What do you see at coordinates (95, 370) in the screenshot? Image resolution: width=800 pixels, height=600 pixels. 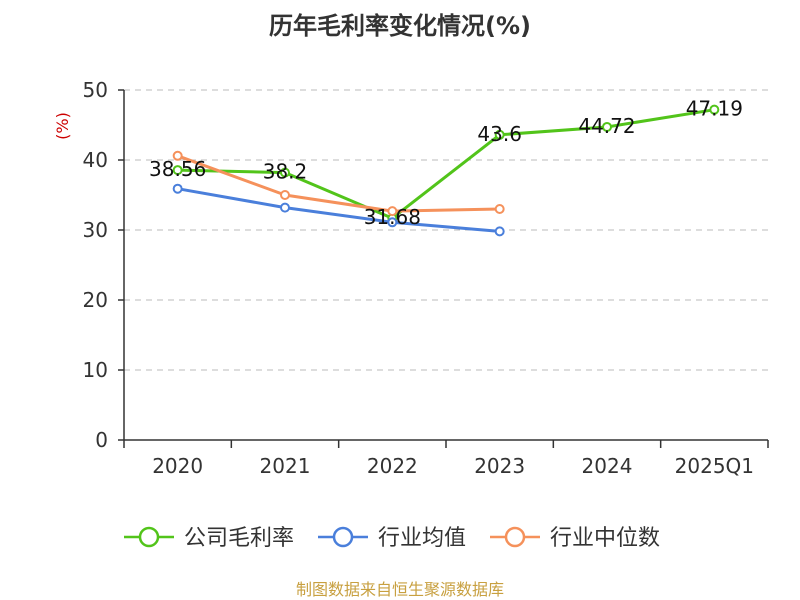 I see `y-tick-label-10: 10` at bounding box center [95, 370].